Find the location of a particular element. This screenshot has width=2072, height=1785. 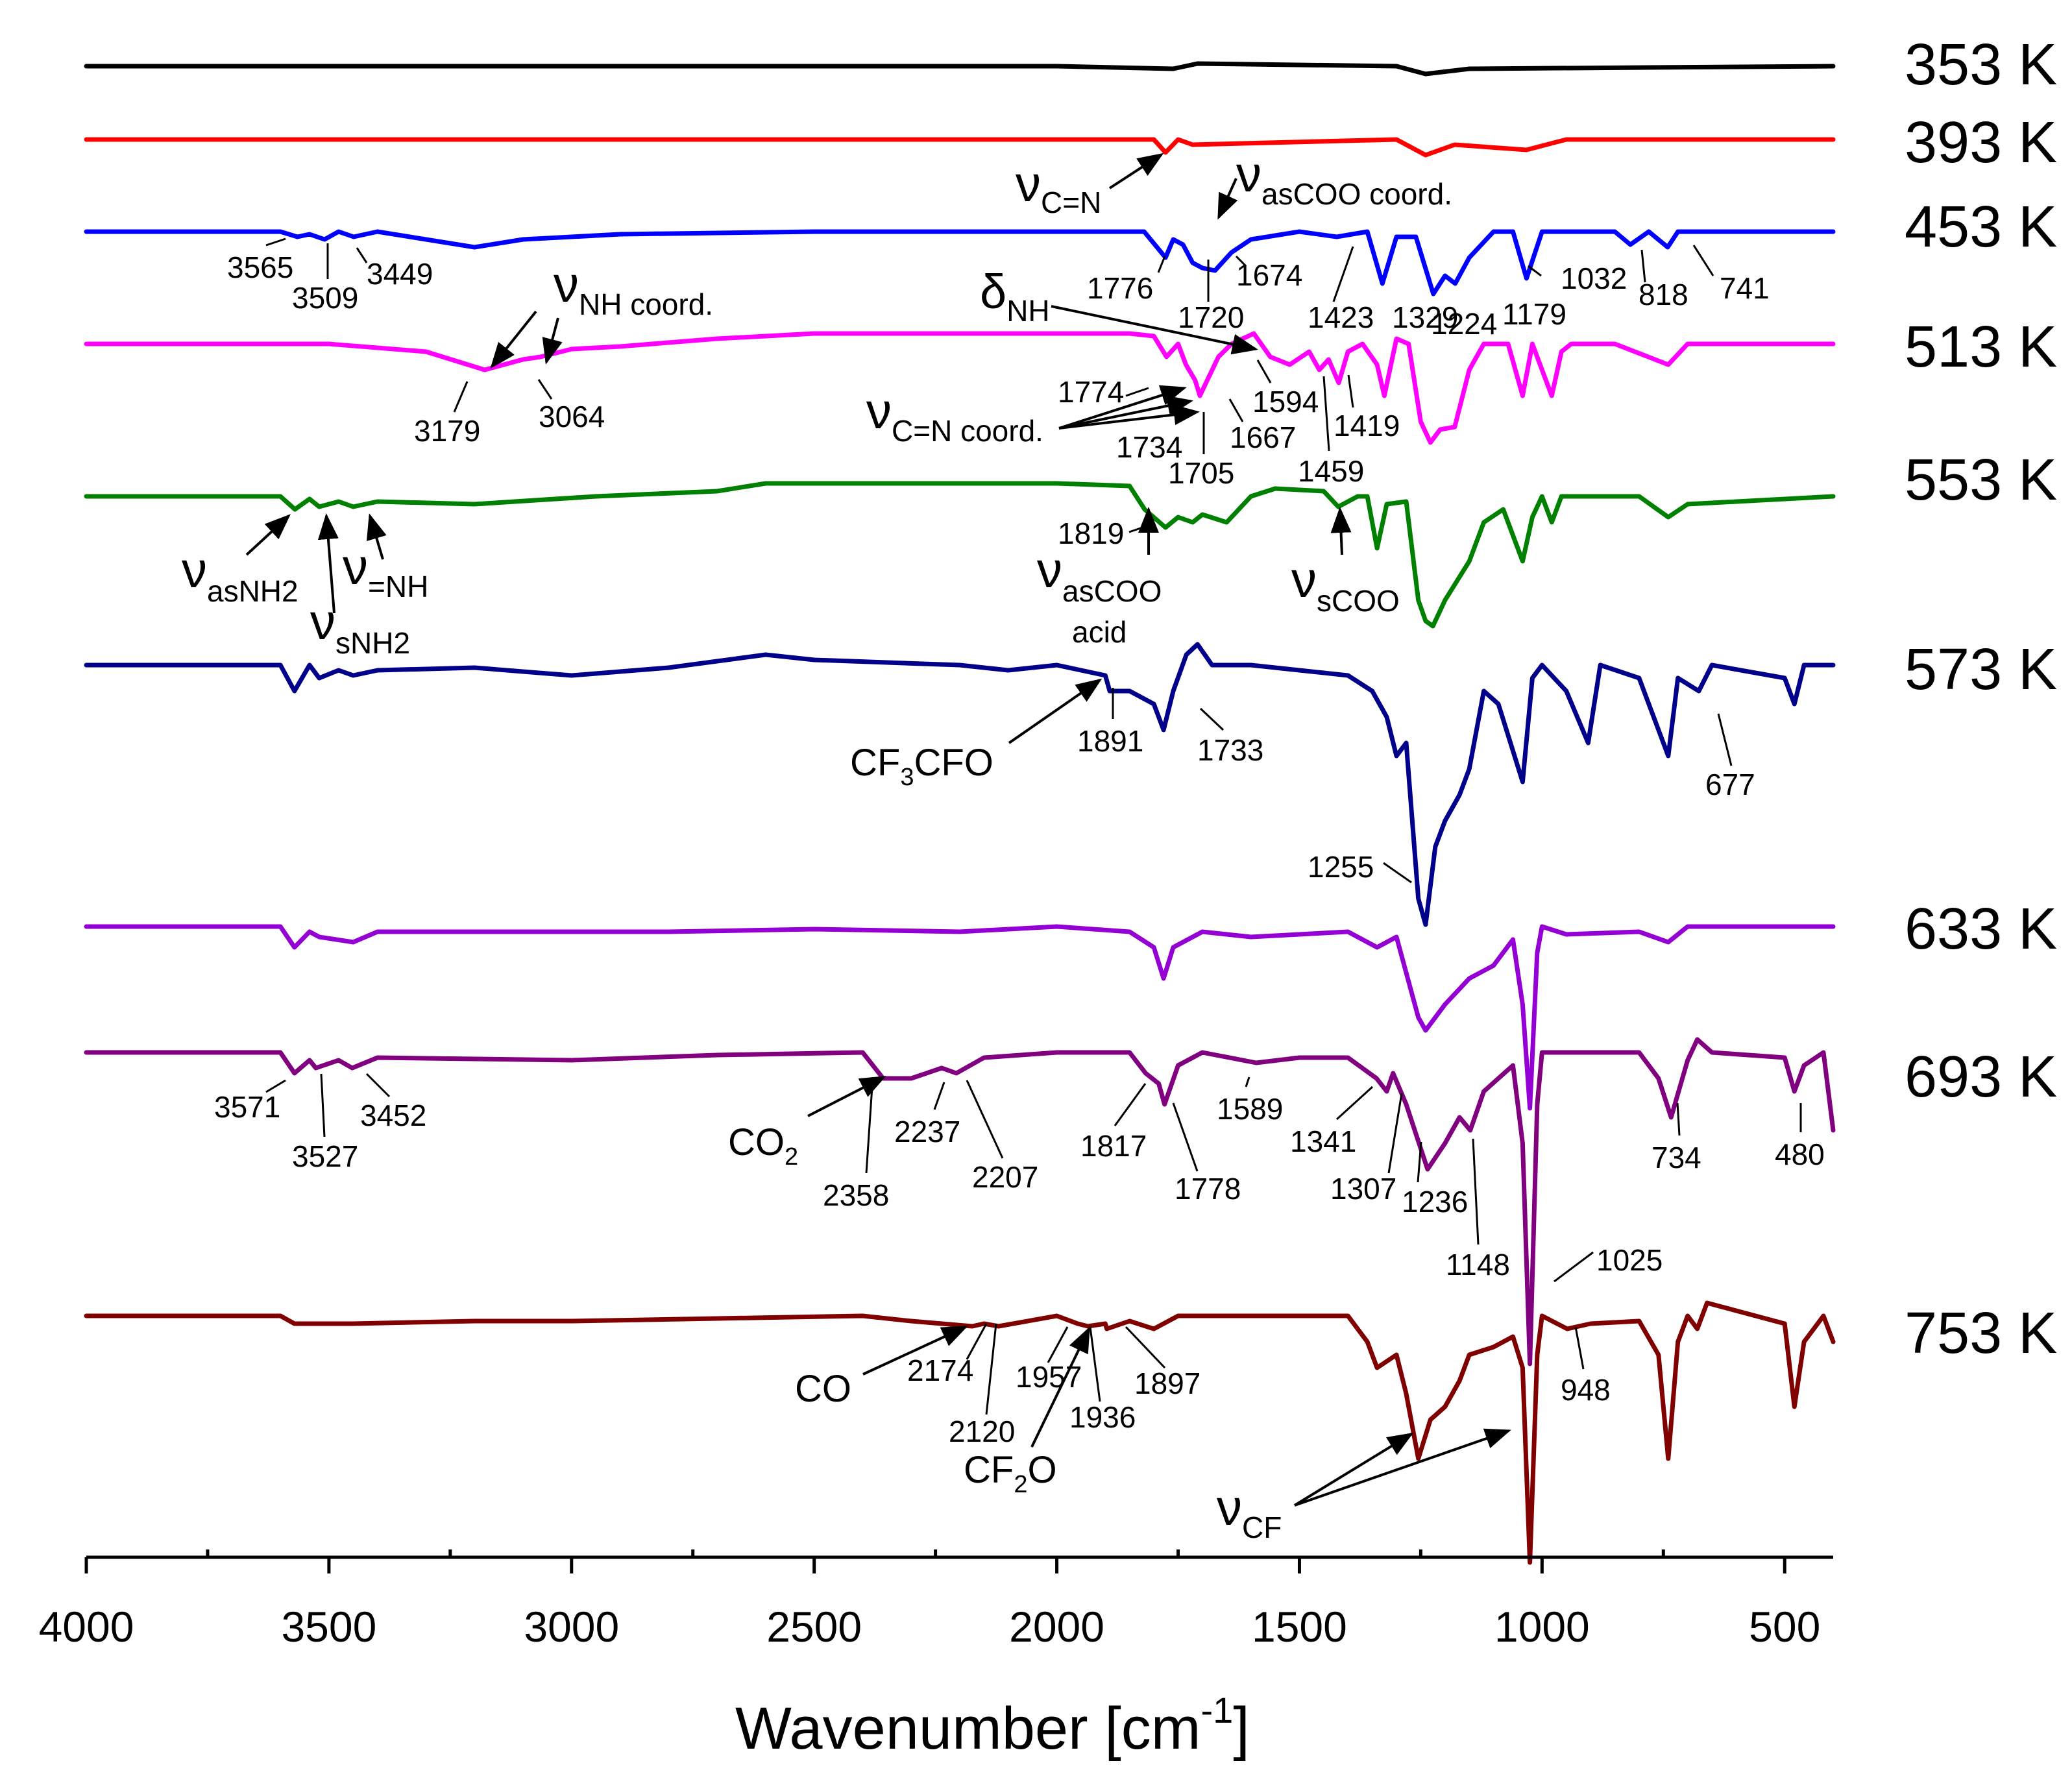

peak-label: 1734 is located at coordinates (1149, 447).